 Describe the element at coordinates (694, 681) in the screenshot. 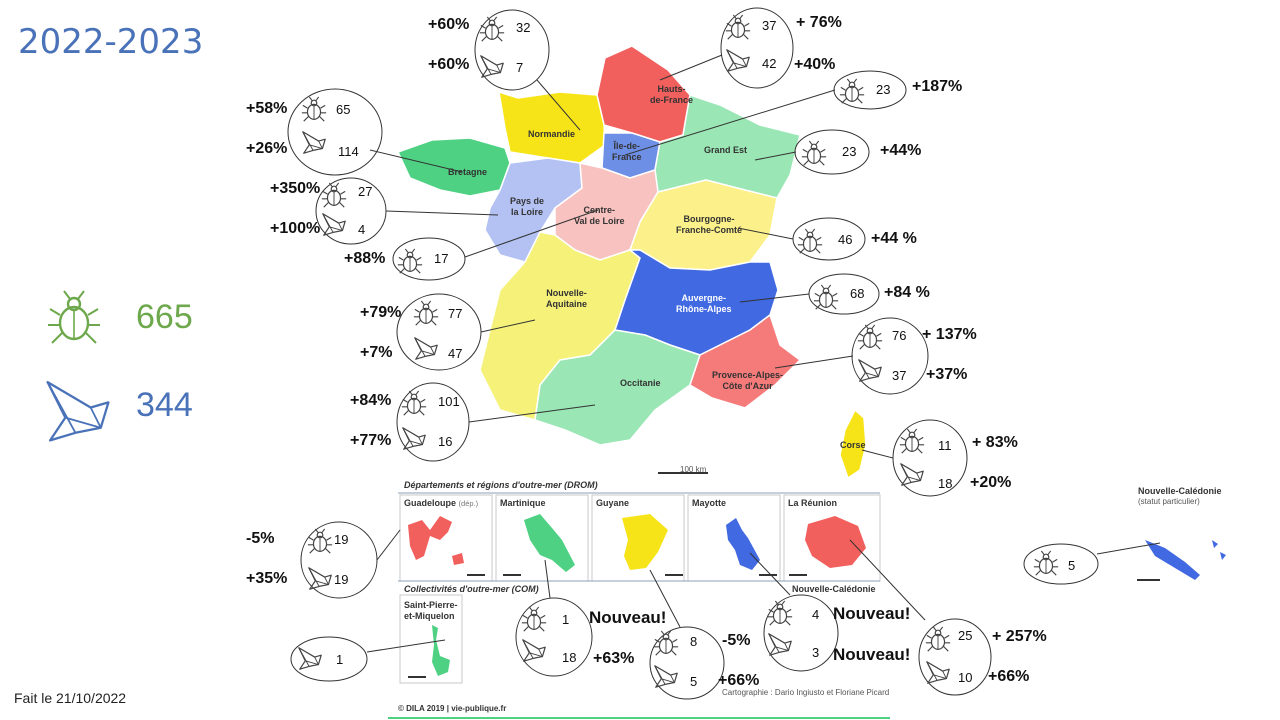

I see `guyane-fish-count: 5` at that location.